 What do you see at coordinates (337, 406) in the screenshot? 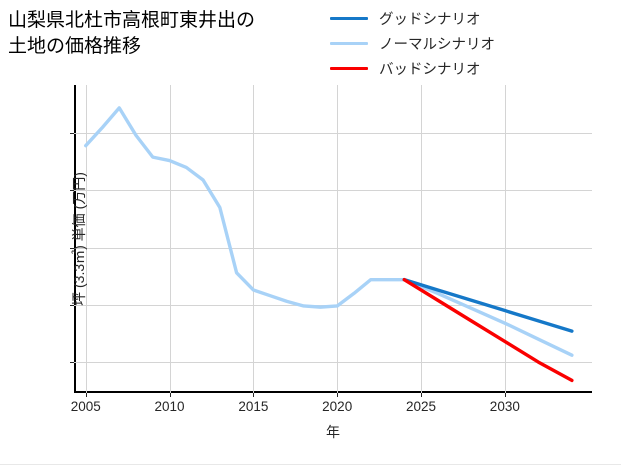
I see `x-tick-label: 2020` at bounding box center [337, 406].